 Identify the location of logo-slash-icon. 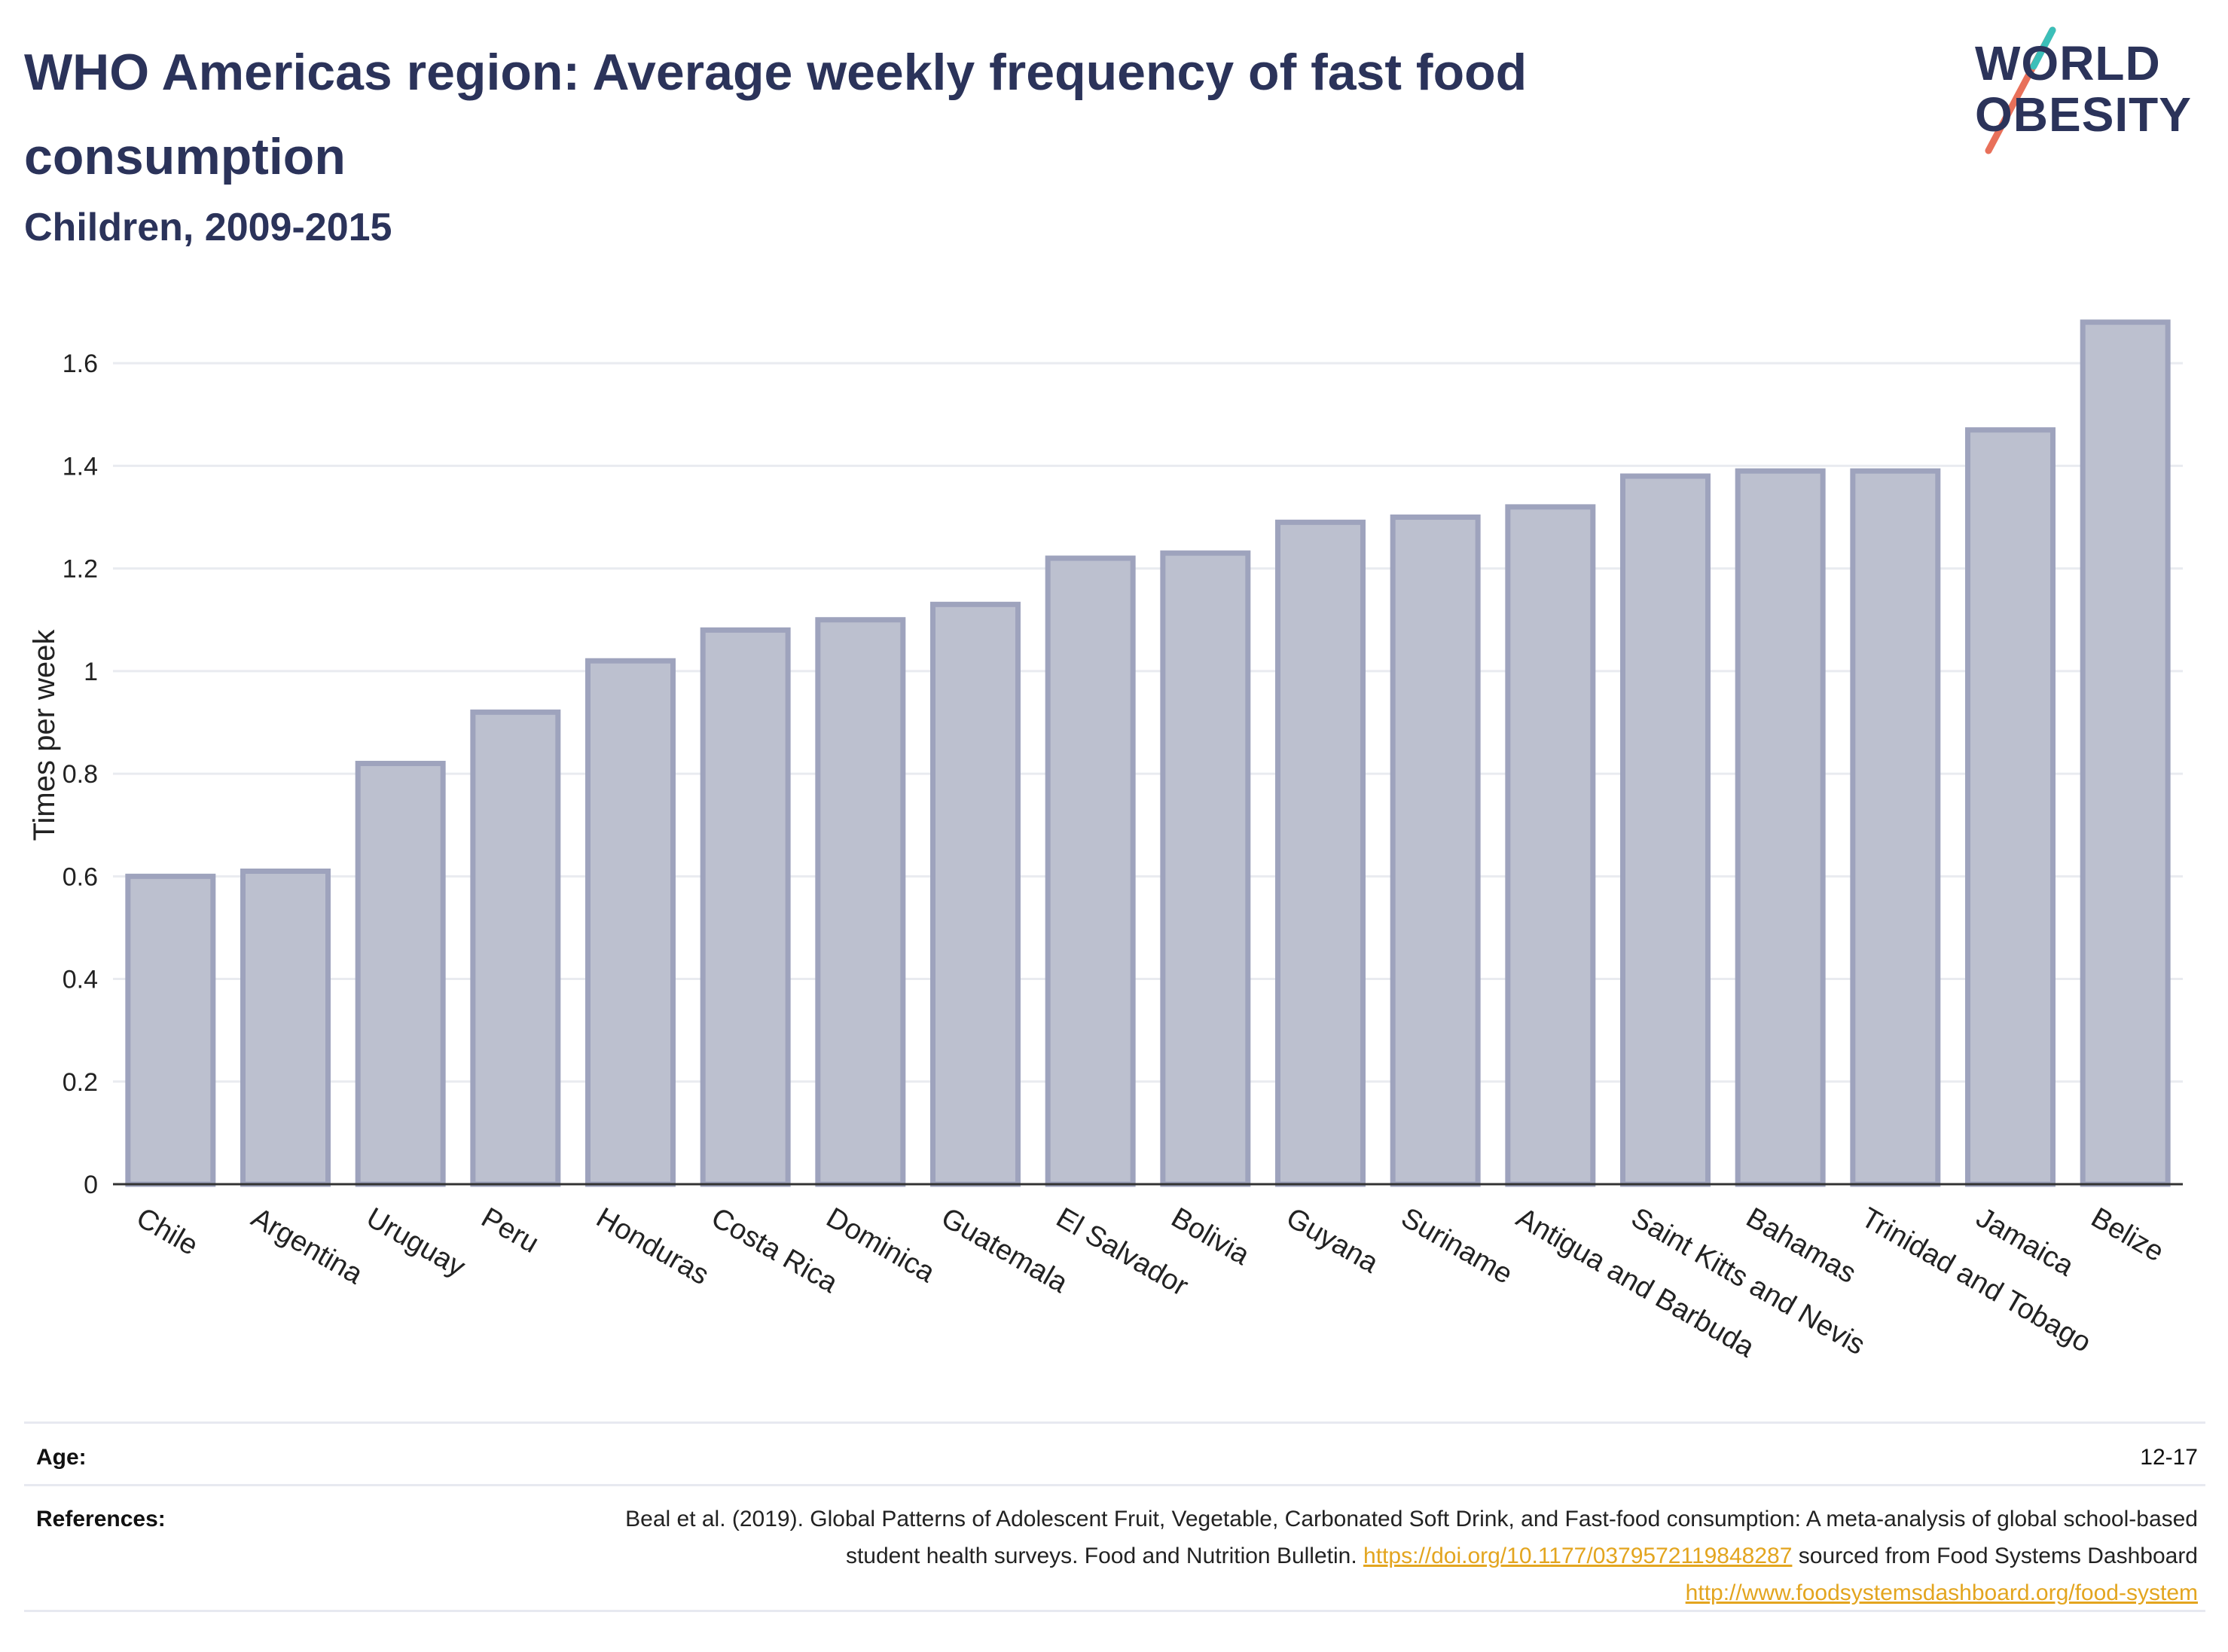
(2020, 90).